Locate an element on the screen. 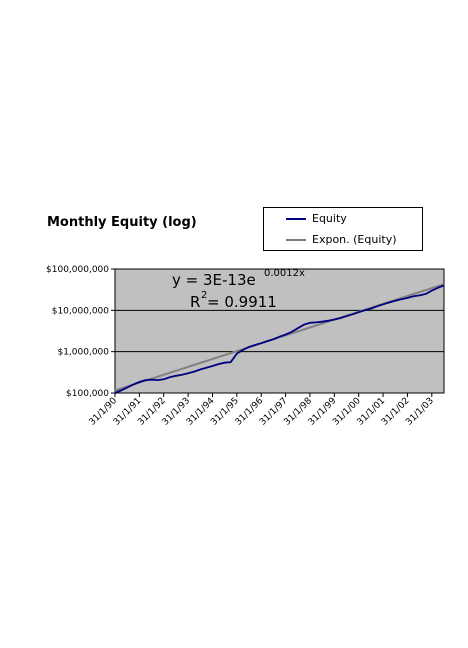 The width and height of the screenshot is (468, 648). trend-equation: y = 3E-13e is located at coordinates (214, 280).